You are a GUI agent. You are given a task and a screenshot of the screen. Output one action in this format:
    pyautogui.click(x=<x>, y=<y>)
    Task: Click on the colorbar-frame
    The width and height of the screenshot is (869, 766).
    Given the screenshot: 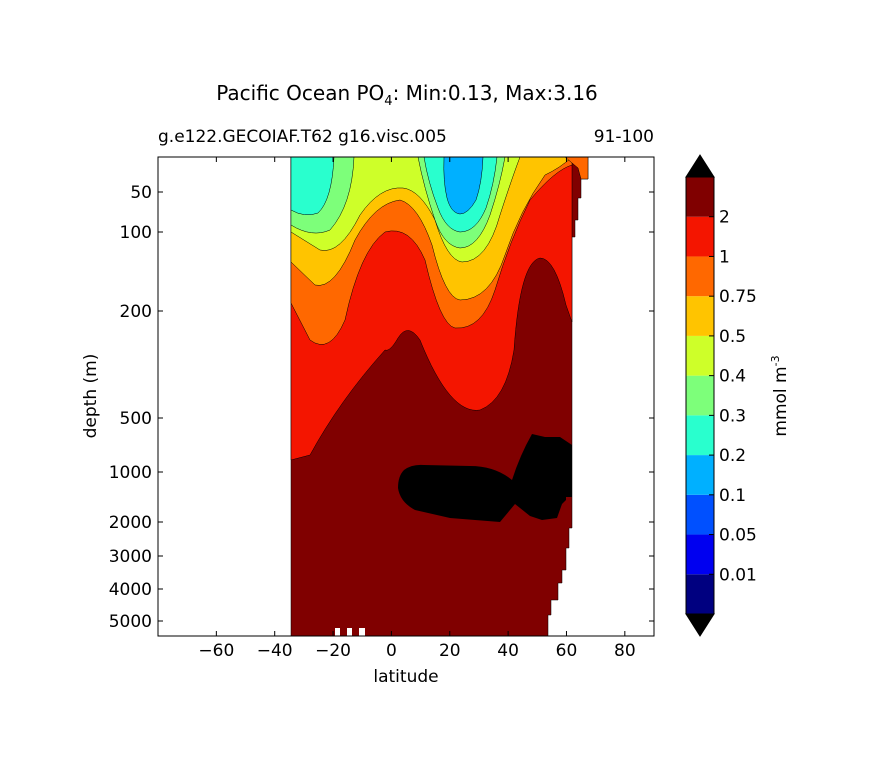 What is the action you would take?
    pyautogui.click(x=700, y=395)
    